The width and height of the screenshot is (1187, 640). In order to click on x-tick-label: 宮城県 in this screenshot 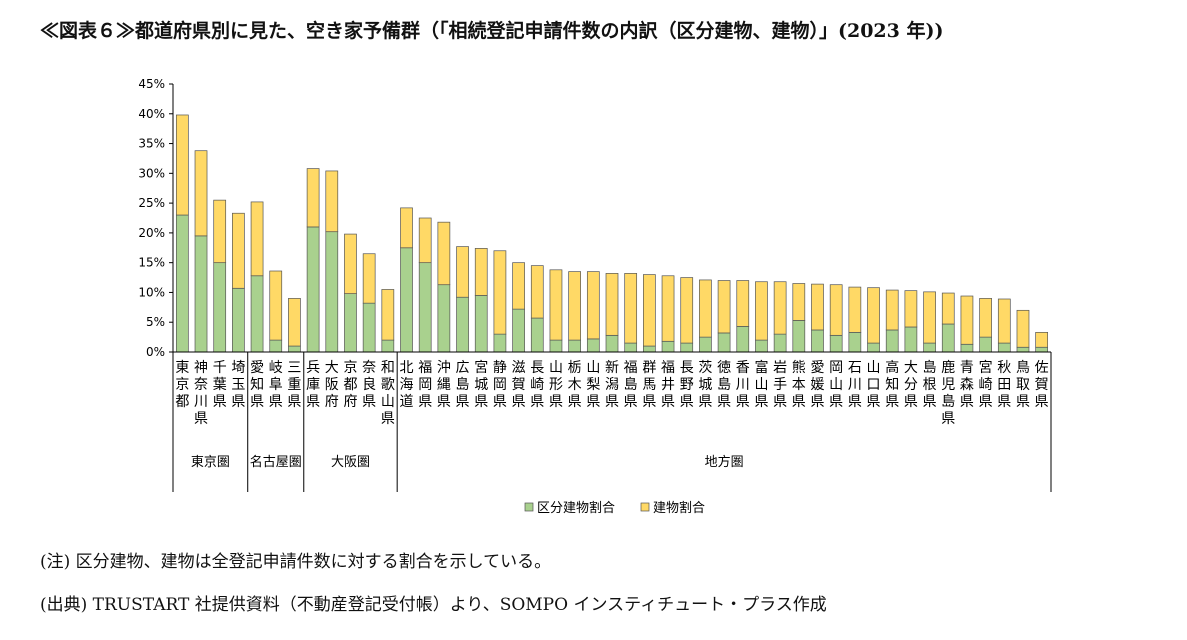, I will do `click(481, 385)`.